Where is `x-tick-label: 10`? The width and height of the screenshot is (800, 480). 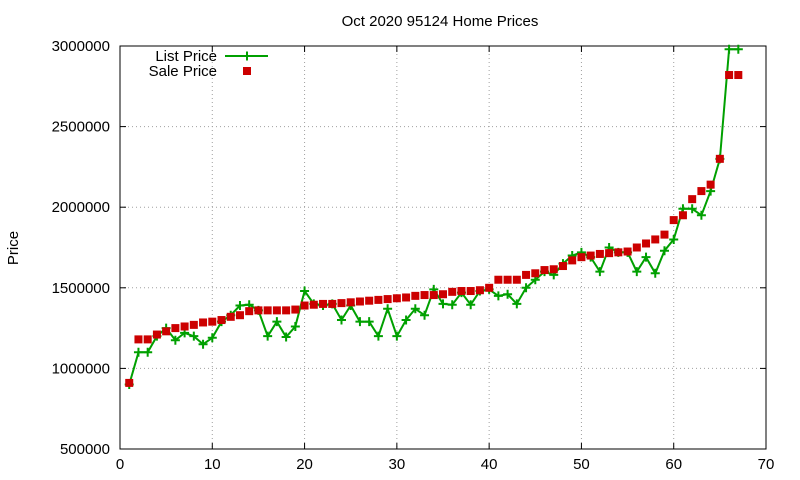 x-tick-label: 10 is located at coordinates (212, 464).